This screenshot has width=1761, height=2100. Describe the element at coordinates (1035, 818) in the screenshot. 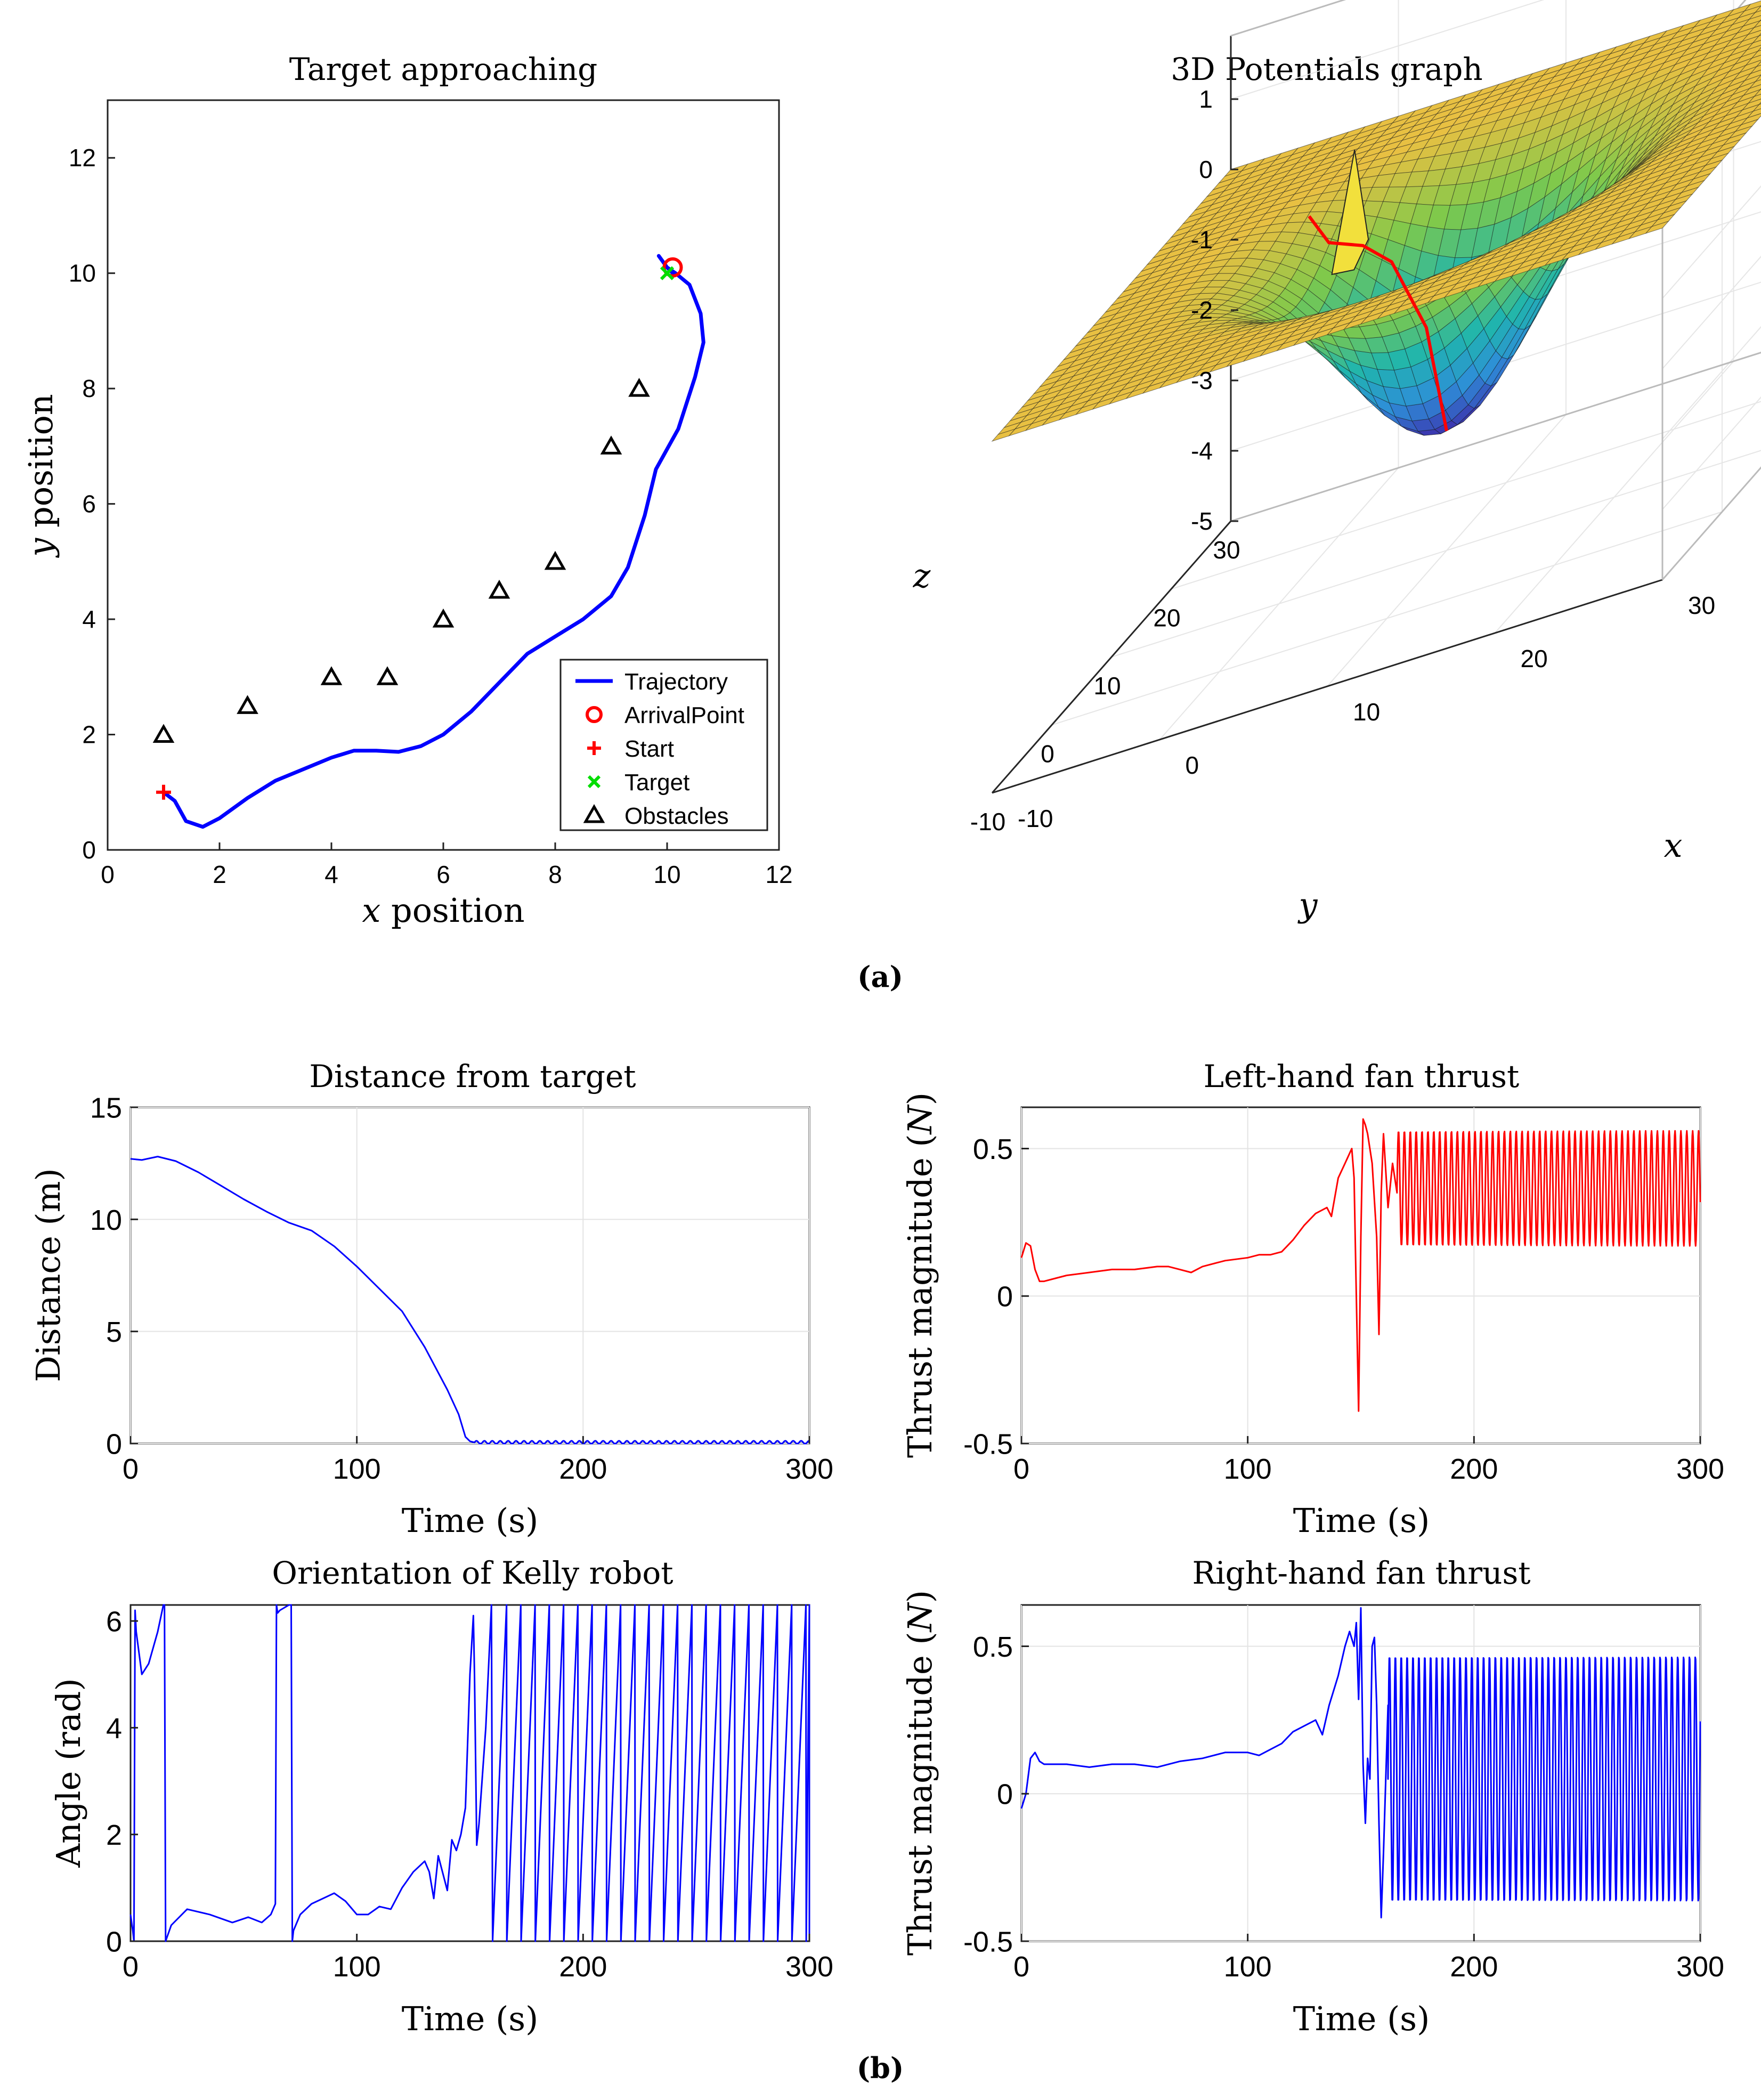

I see `x-tick-label: -10` at that location.